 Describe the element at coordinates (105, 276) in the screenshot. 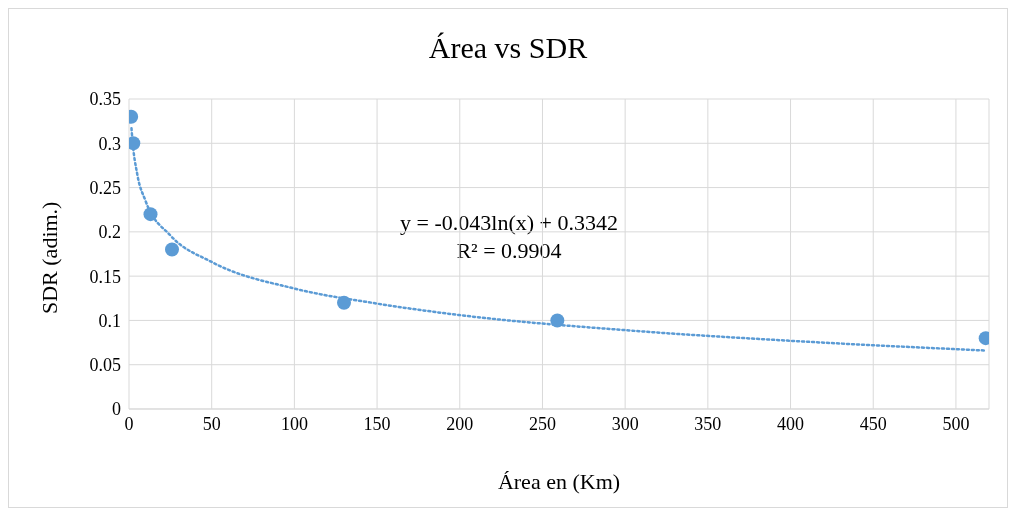

I see `y-tick-label: 0.15` at that location.